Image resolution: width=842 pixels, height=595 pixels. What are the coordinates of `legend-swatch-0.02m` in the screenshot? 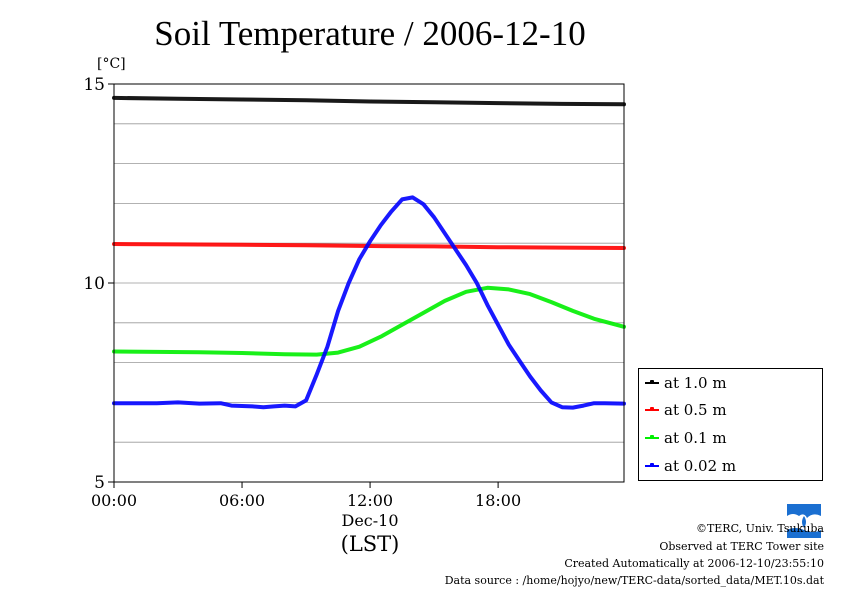 It's located at (652, 465).